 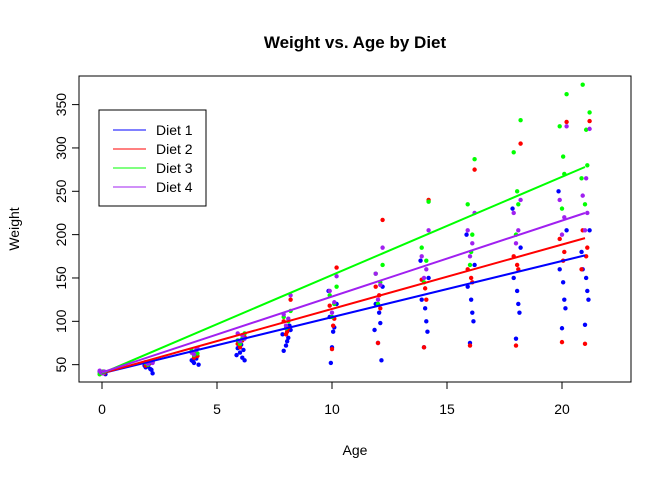 What do you see at coordinates (61, 148) in the screenshot?
I see `y-tick-label: 300` at bounding box center [61, 148].